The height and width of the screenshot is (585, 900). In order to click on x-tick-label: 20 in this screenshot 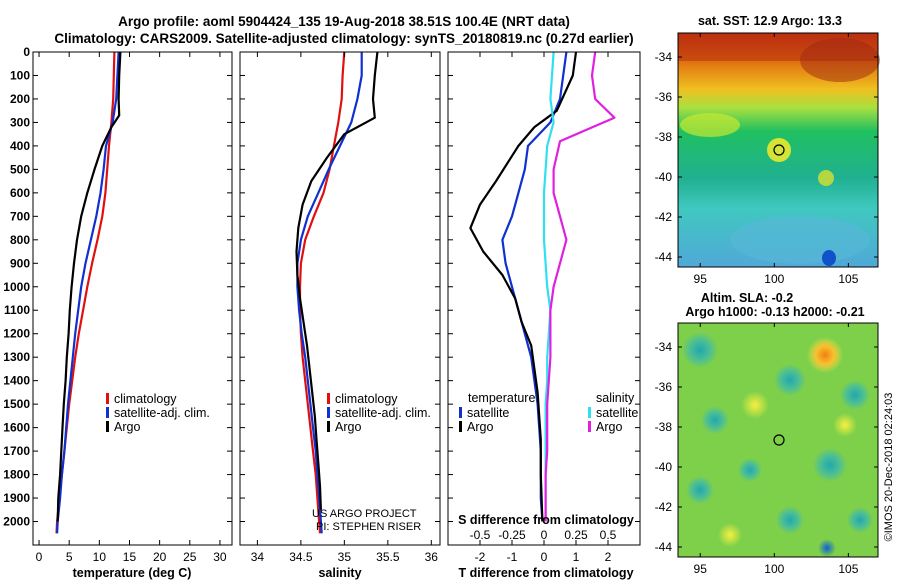, I will do `click(160, 557)`.